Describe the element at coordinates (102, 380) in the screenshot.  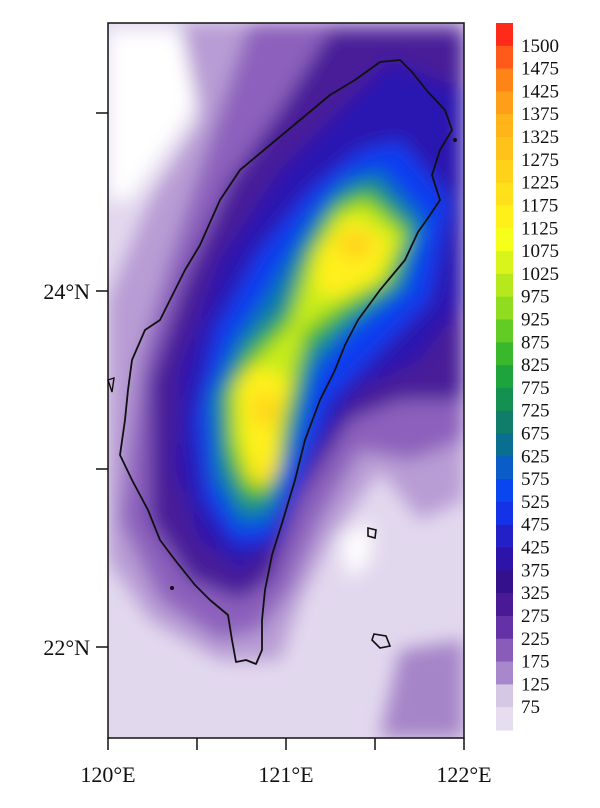
I see `lat-axis` at that location.